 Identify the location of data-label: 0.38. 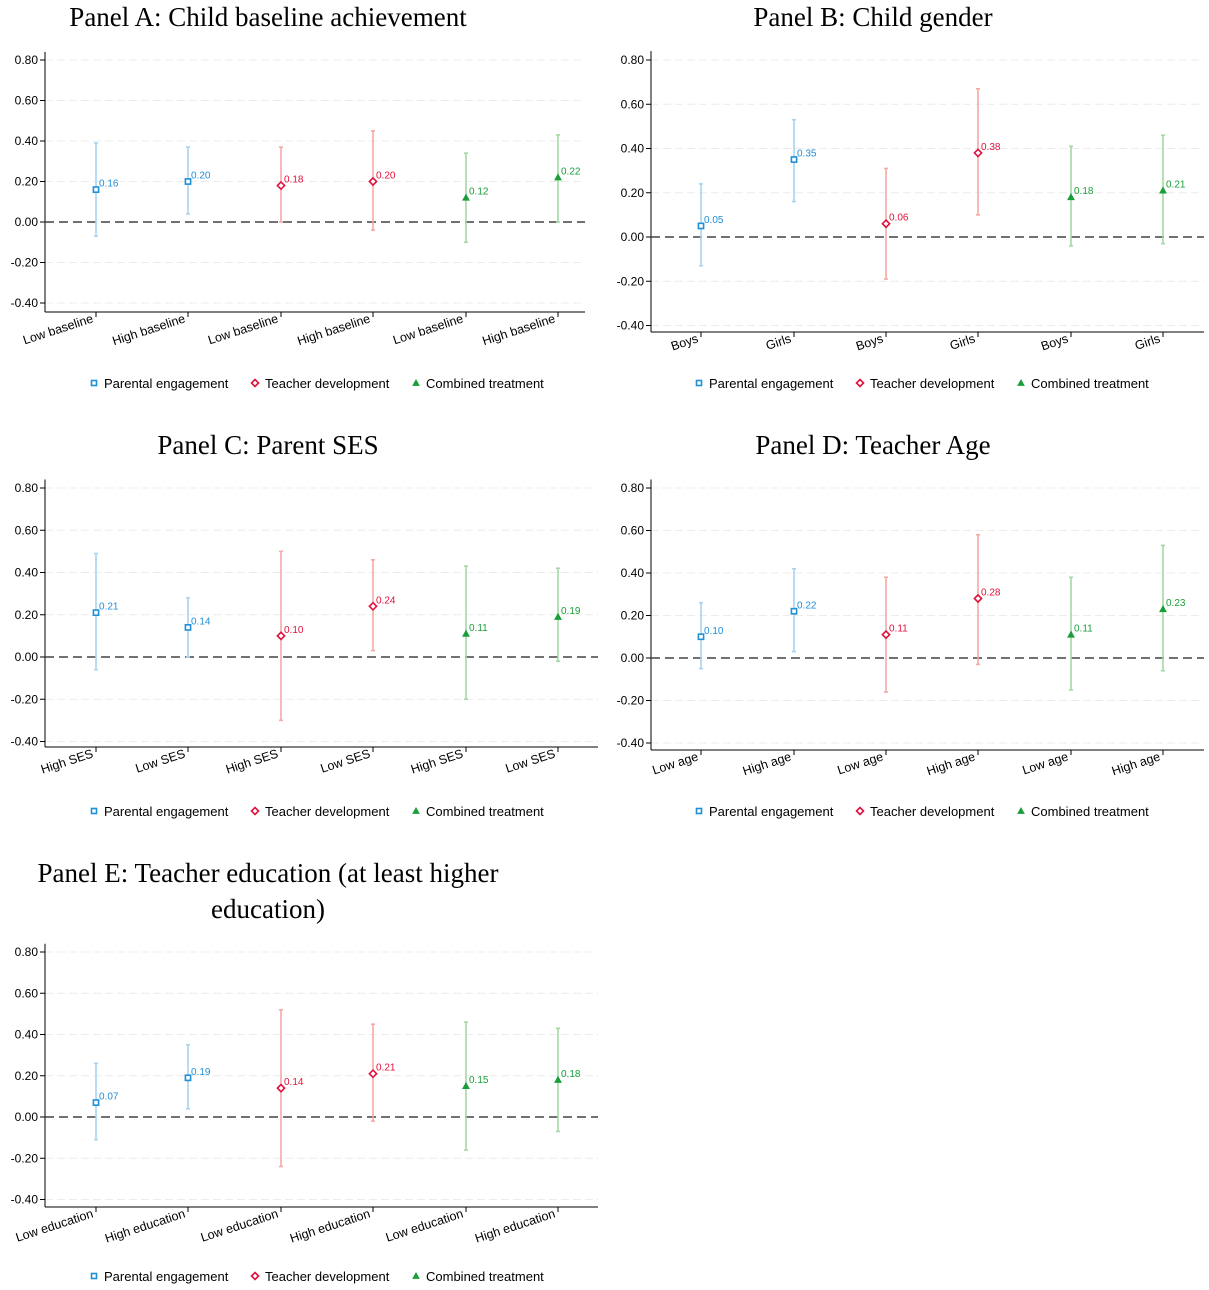
(991, 147).